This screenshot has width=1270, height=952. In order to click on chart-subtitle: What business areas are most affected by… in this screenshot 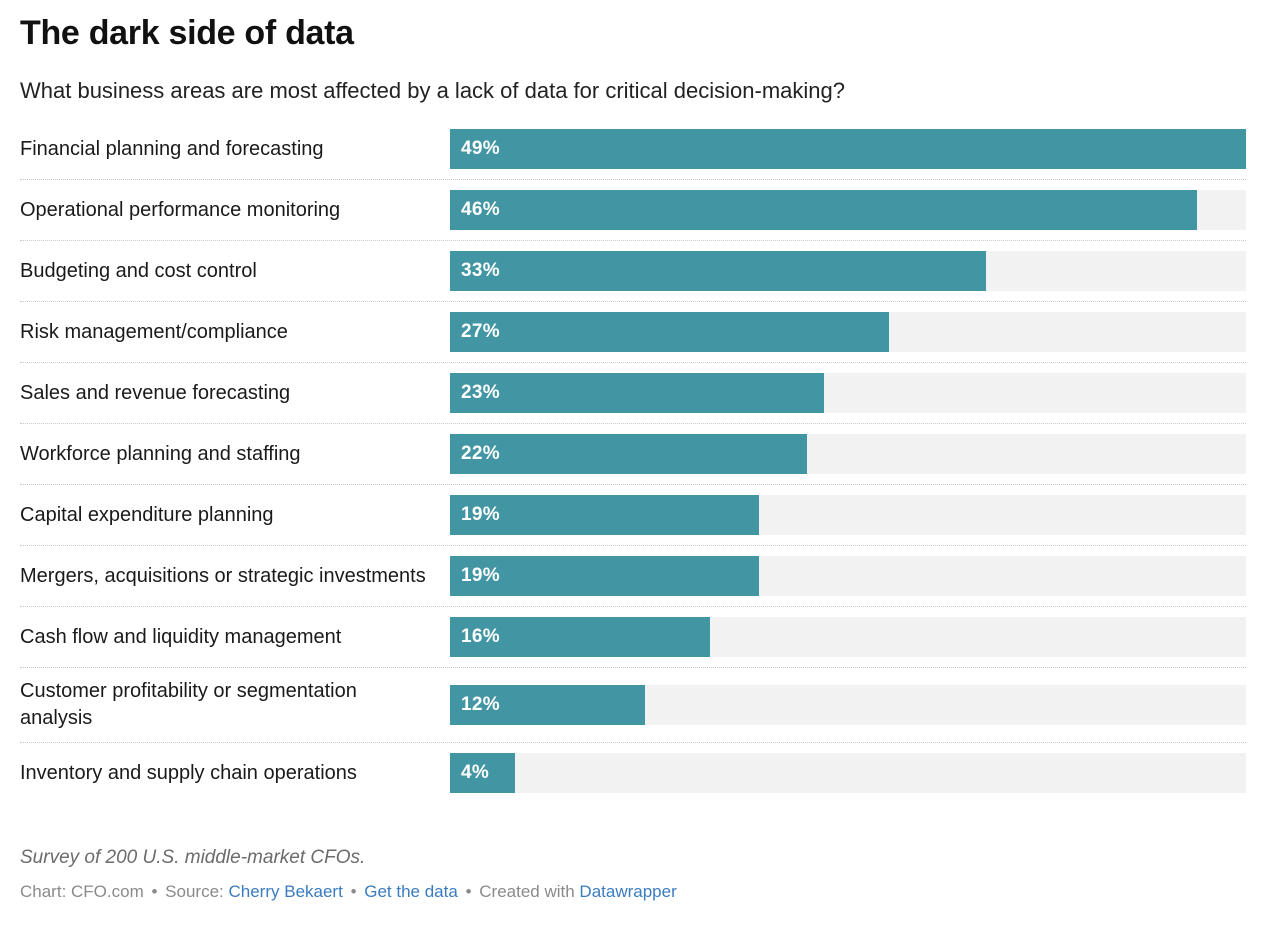, I will do `click(432, 91)`.